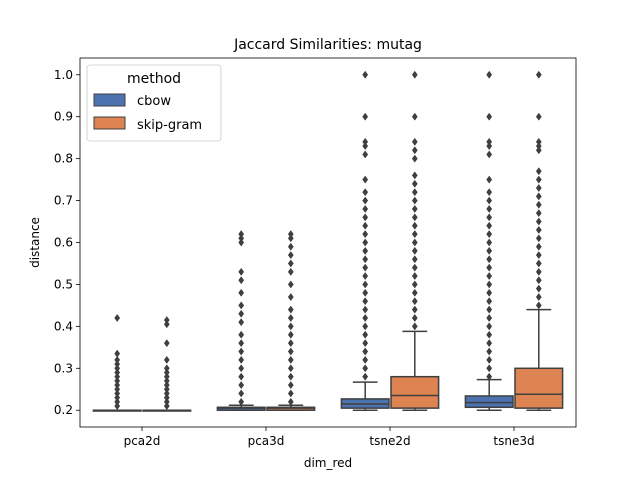  I want to click on legend-label-skip-gram: skip-gram, so click(169, 125).